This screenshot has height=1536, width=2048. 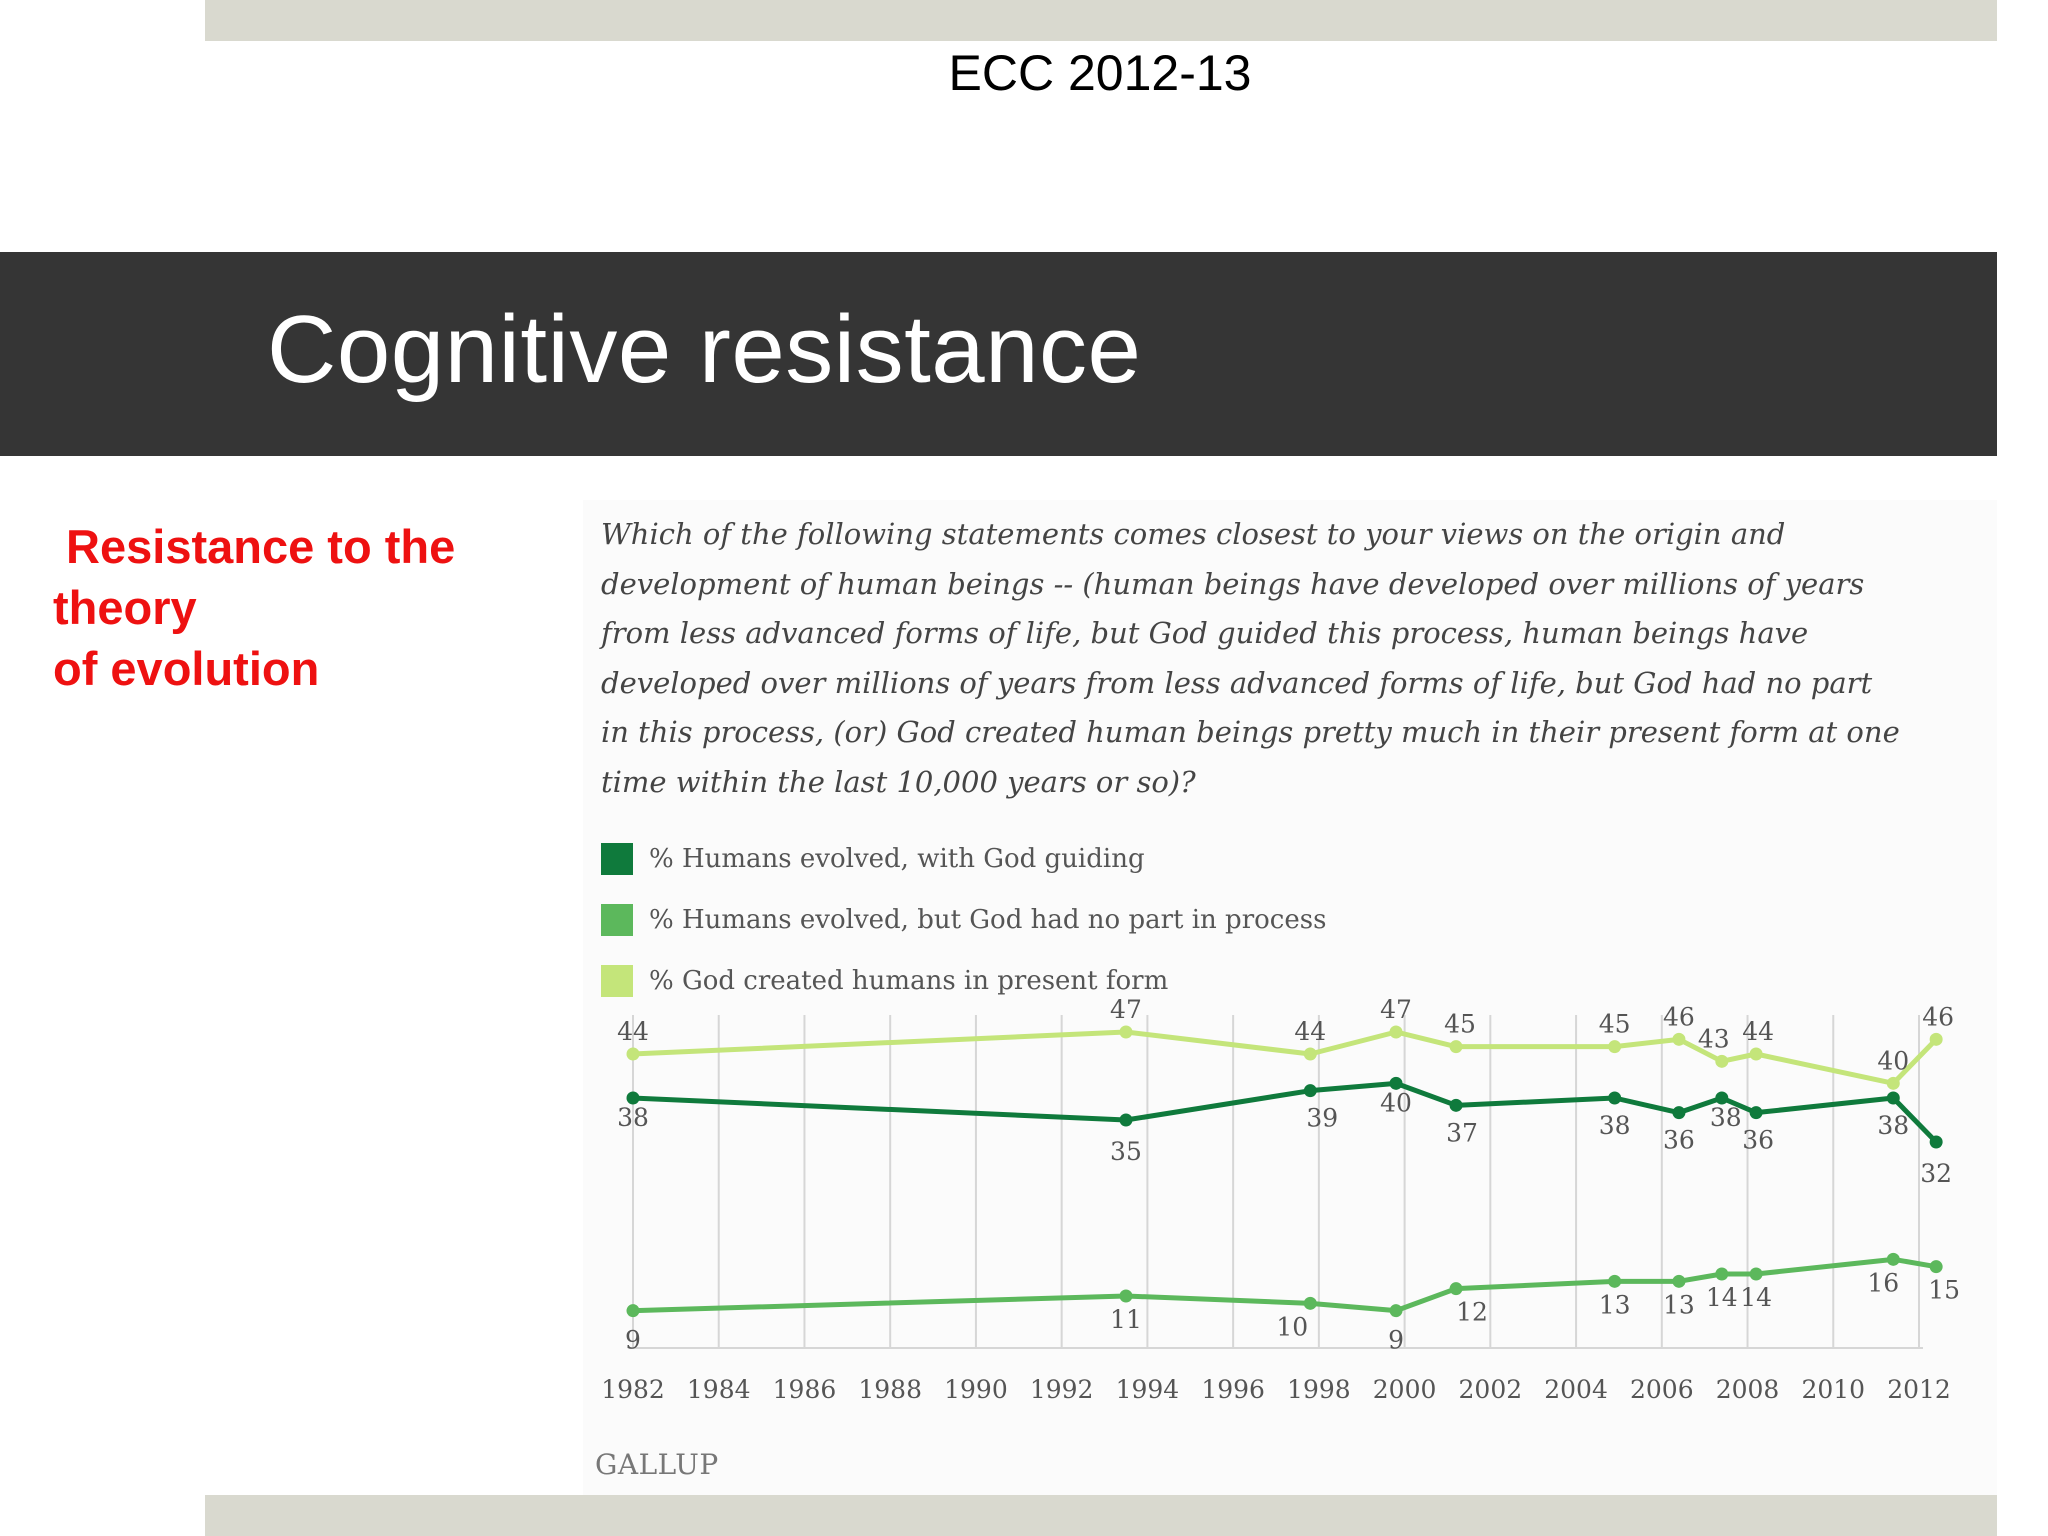 I want to click on top-decor-bar, so click(x=1101, y=20).